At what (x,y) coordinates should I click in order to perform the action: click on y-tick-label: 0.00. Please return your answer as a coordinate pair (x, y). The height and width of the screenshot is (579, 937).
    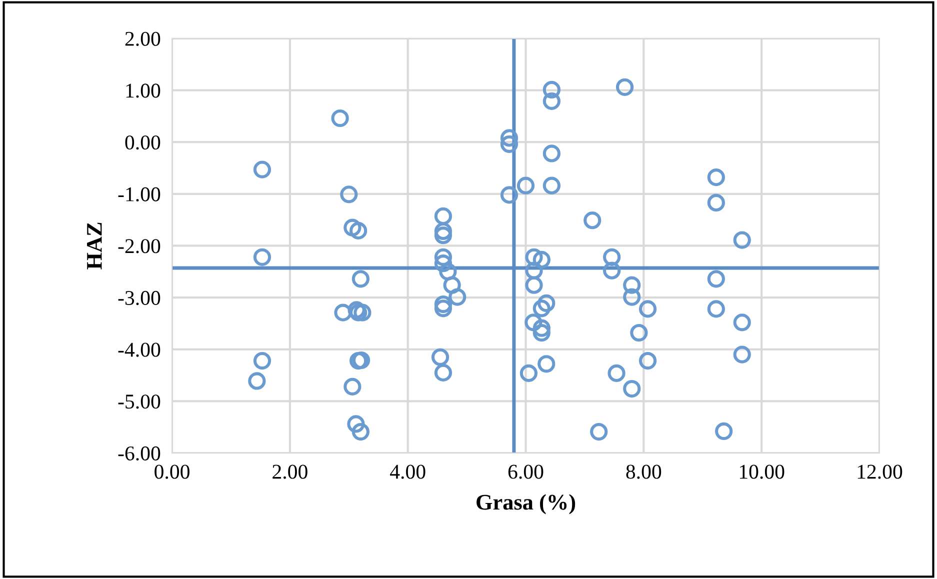
    Looking at the image, I should click on (142, 142).